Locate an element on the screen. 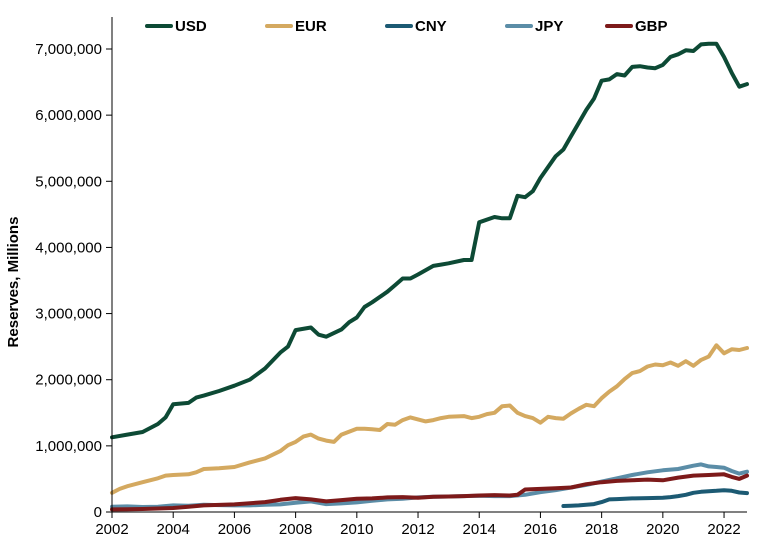  y-tick-label: 6,000,000 is located at coordinates (68, 115).